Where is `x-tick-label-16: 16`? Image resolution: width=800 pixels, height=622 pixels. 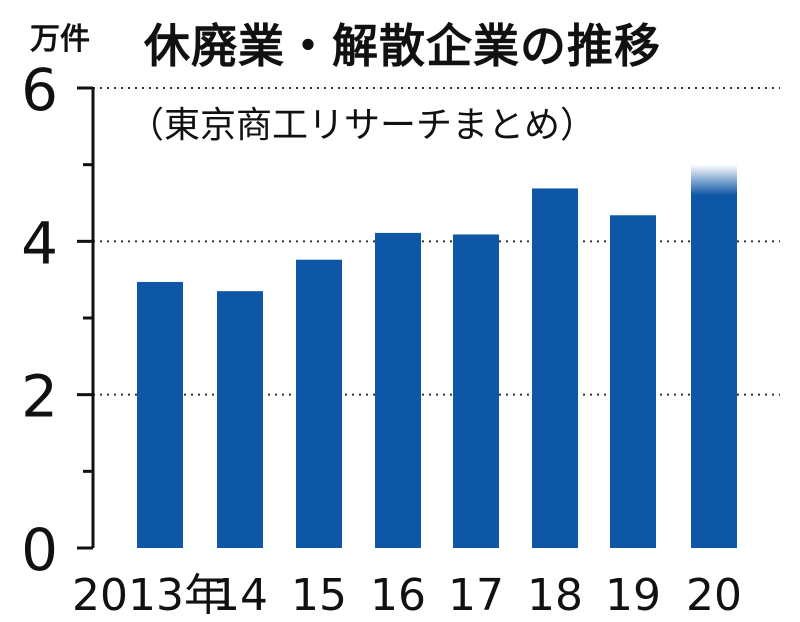 x-tick-label-16: 16 is located at coordinates (398, 595).